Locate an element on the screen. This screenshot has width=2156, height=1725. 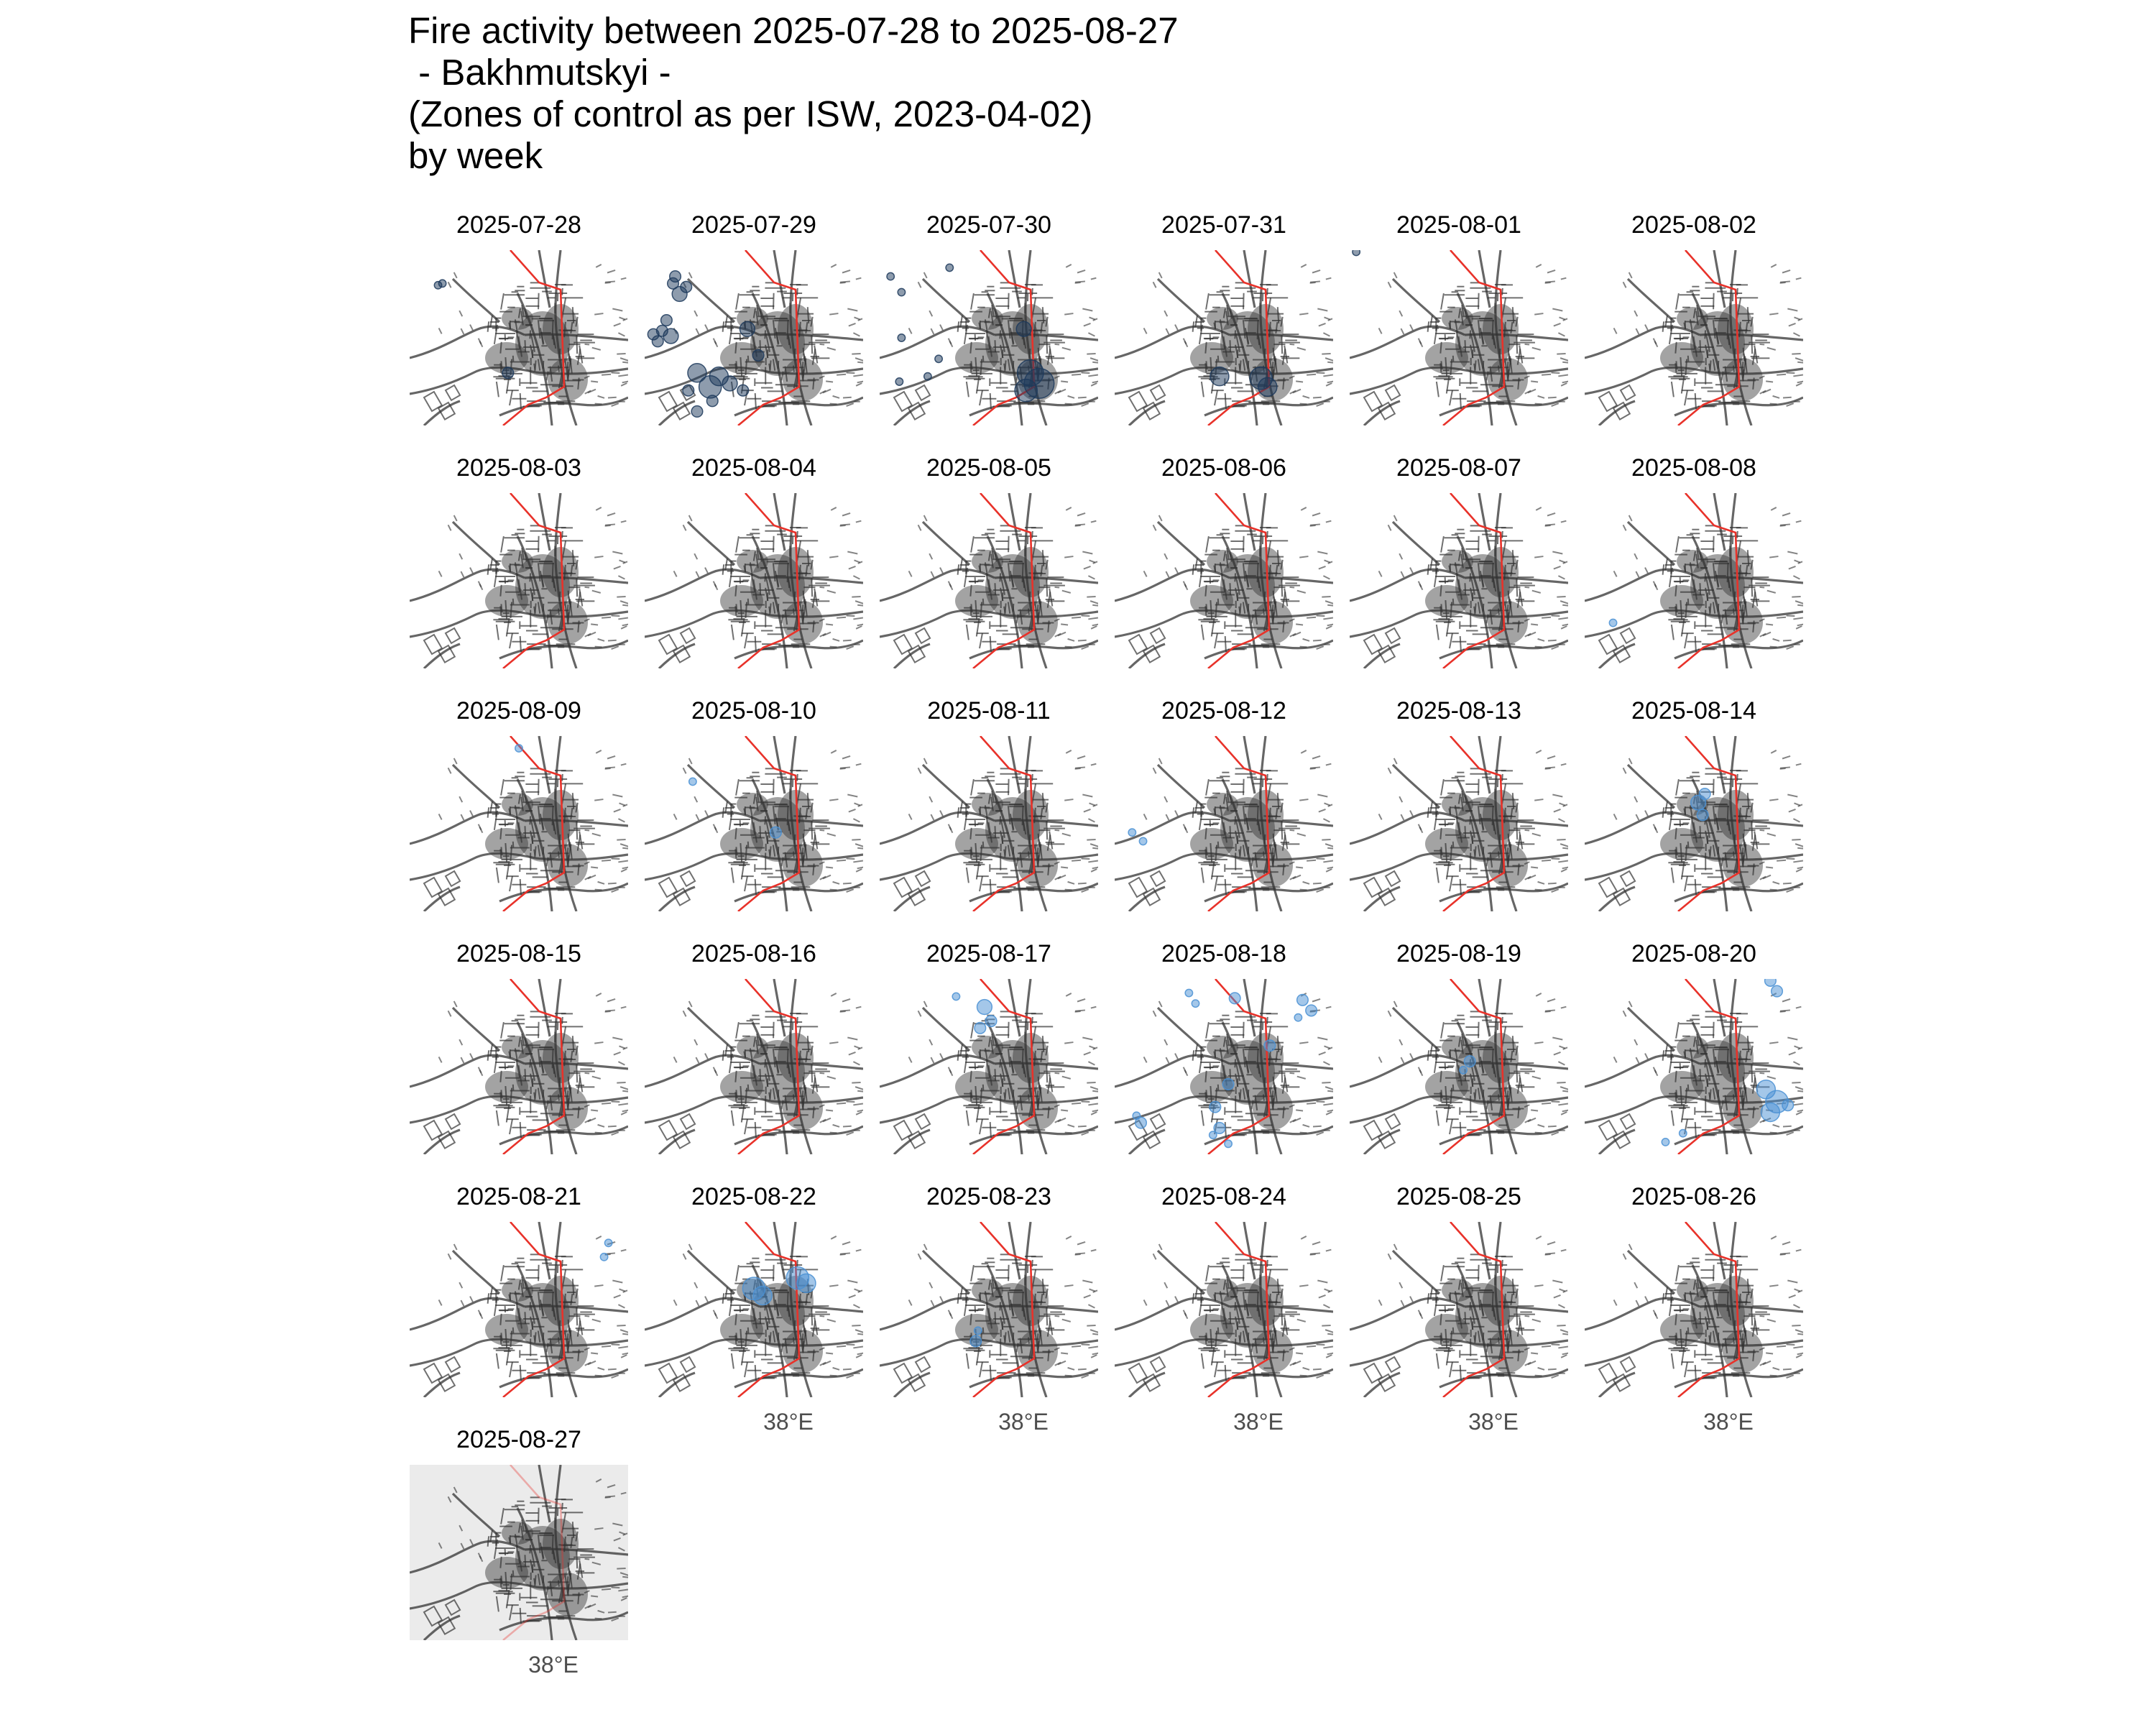
facet-title: 2025-08-18 is located at coordinates (1223, 953).